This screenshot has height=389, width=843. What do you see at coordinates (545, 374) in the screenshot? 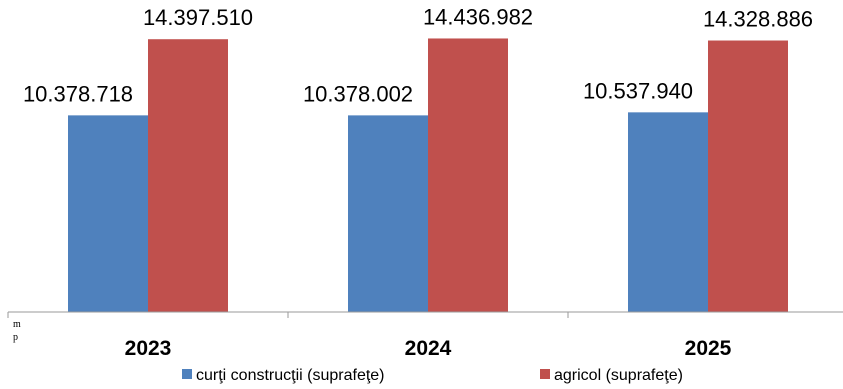
I see `legend-swatch-agricol` at bounding box center [545, 374].